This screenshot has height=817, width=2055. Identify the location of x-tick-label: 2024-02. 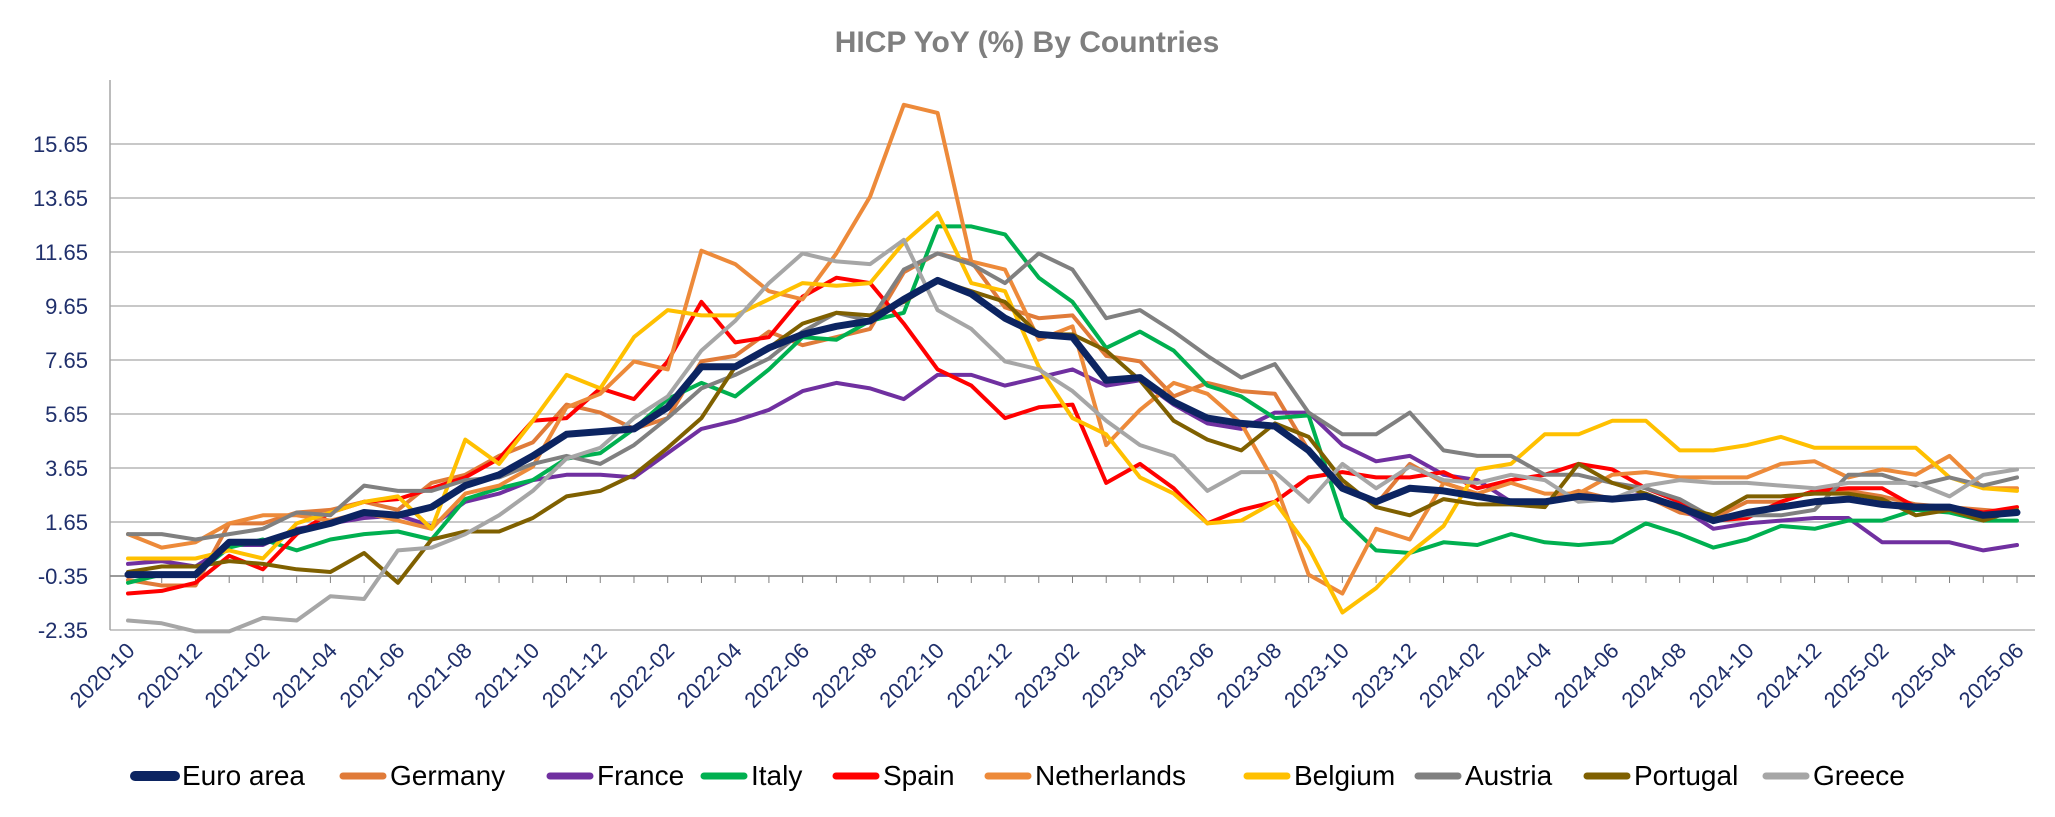
(1451, 675).